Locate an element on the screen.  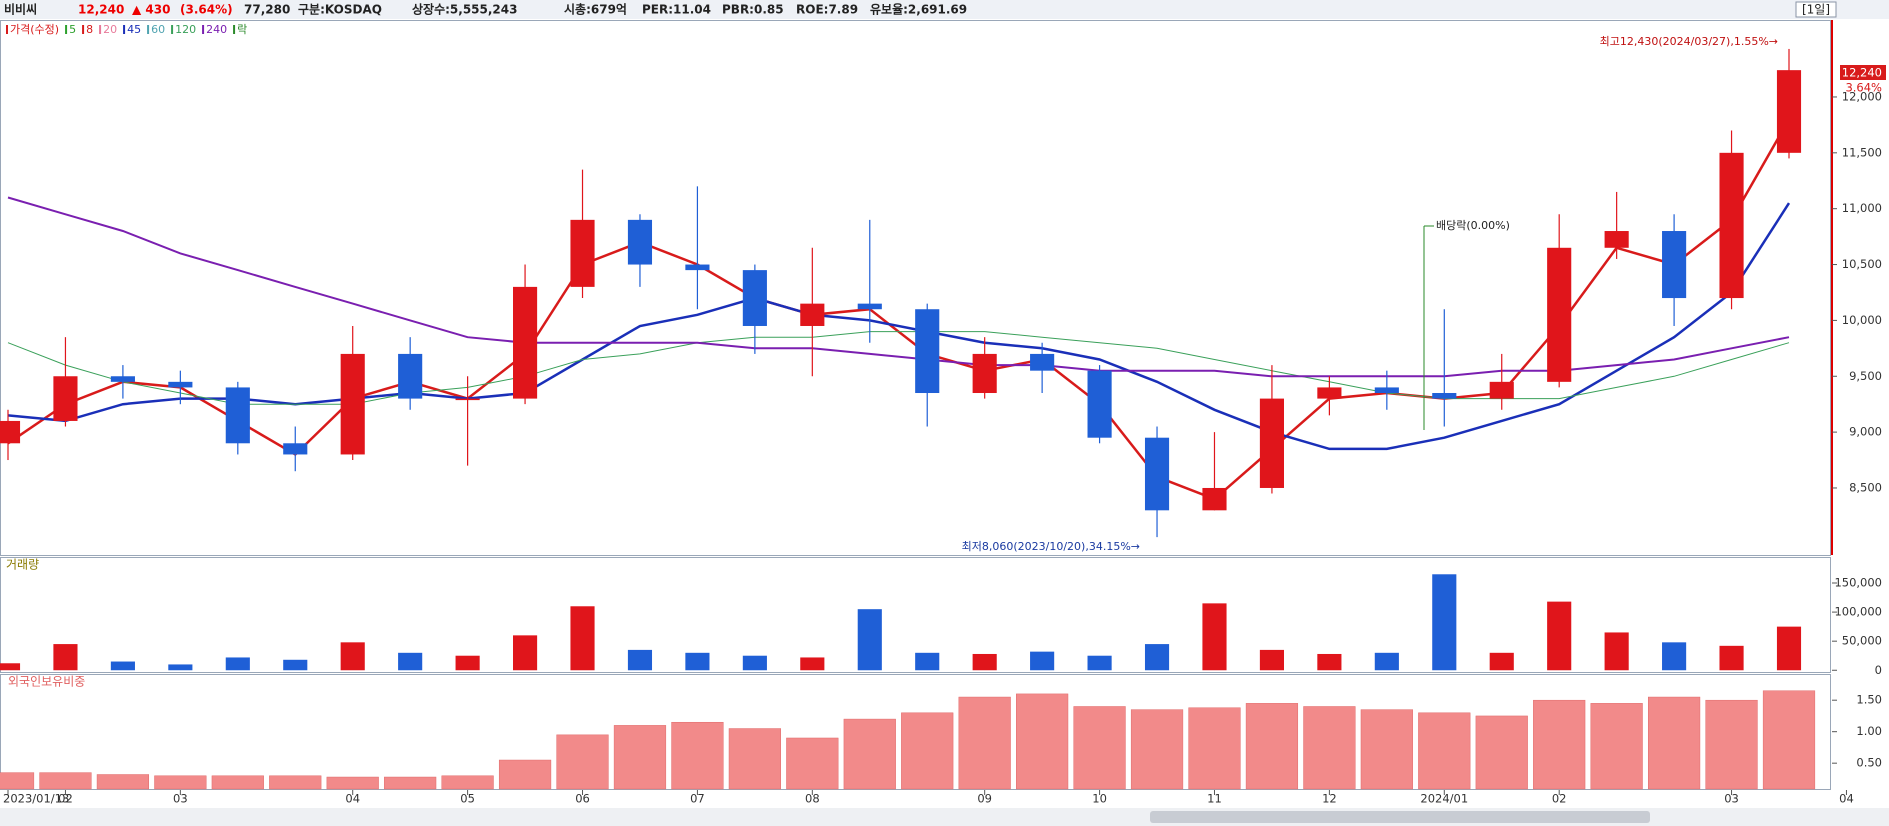
x-tick-label: 10 is located at coordinates (1099, 799).